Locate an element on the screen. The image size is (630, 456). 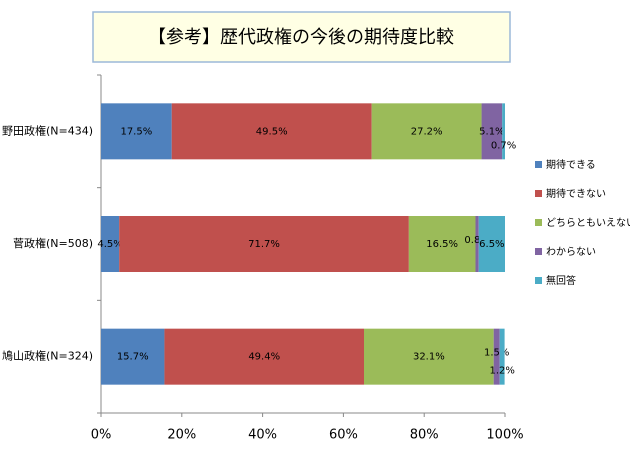
value-label: 71.7% is located at coordinates (264, 244).